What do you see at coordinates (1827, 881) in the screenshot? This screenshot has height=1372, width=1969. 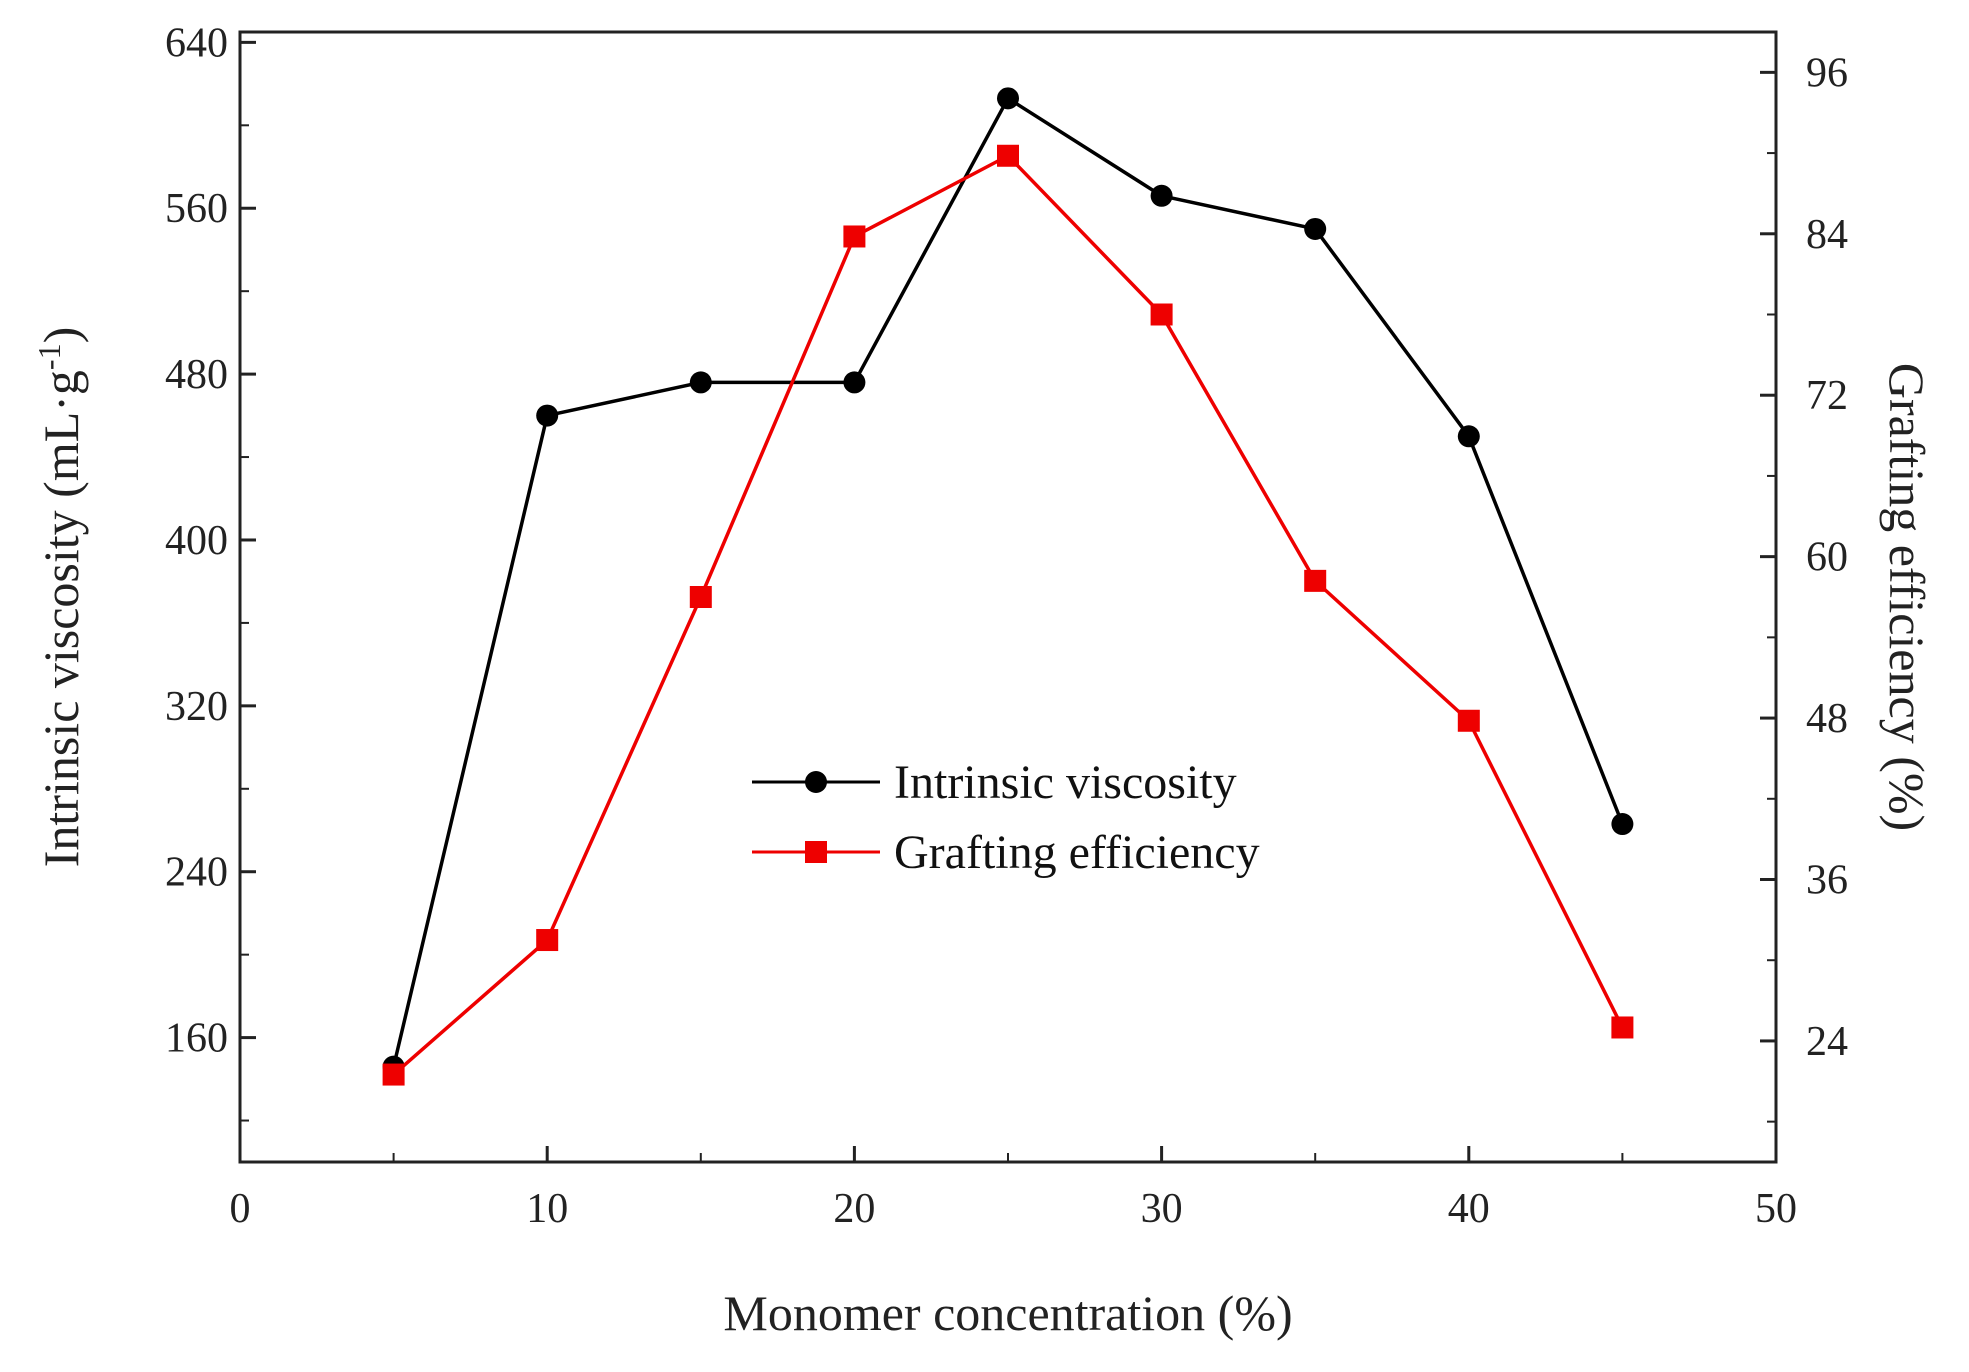 I see `y-right-tick-label: 36` at bounding box center [1827, 881].